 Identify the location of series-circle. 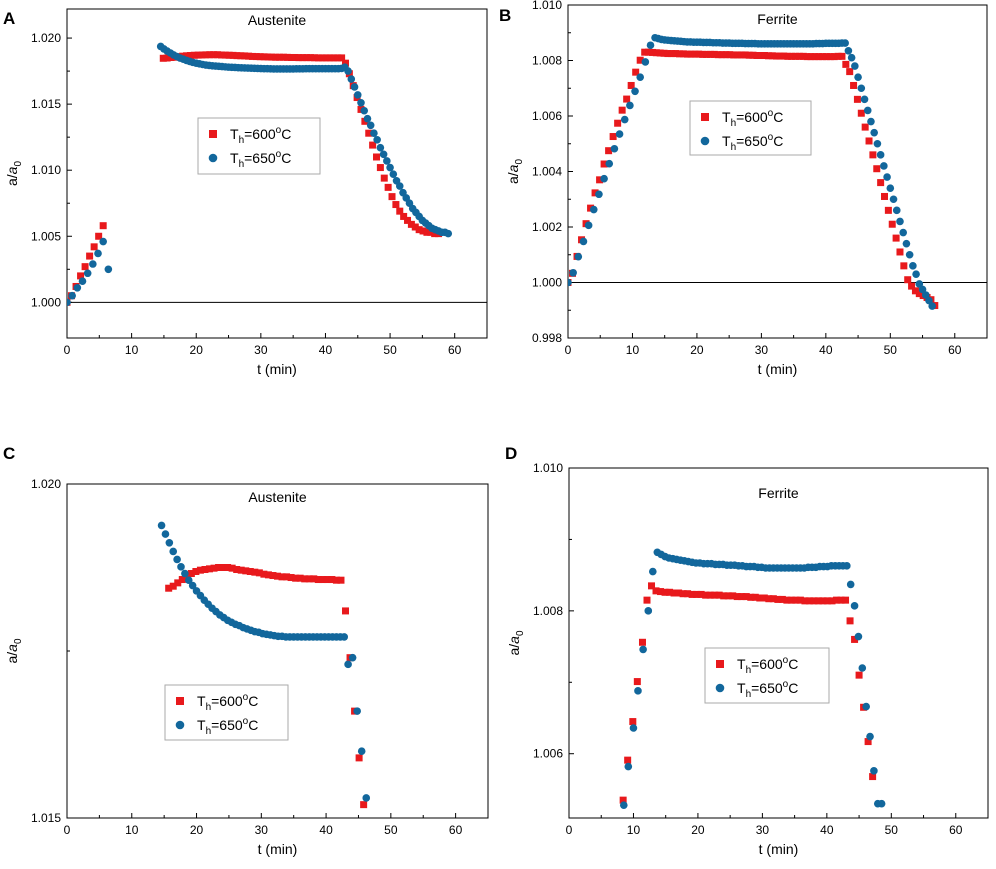
(264, 661).